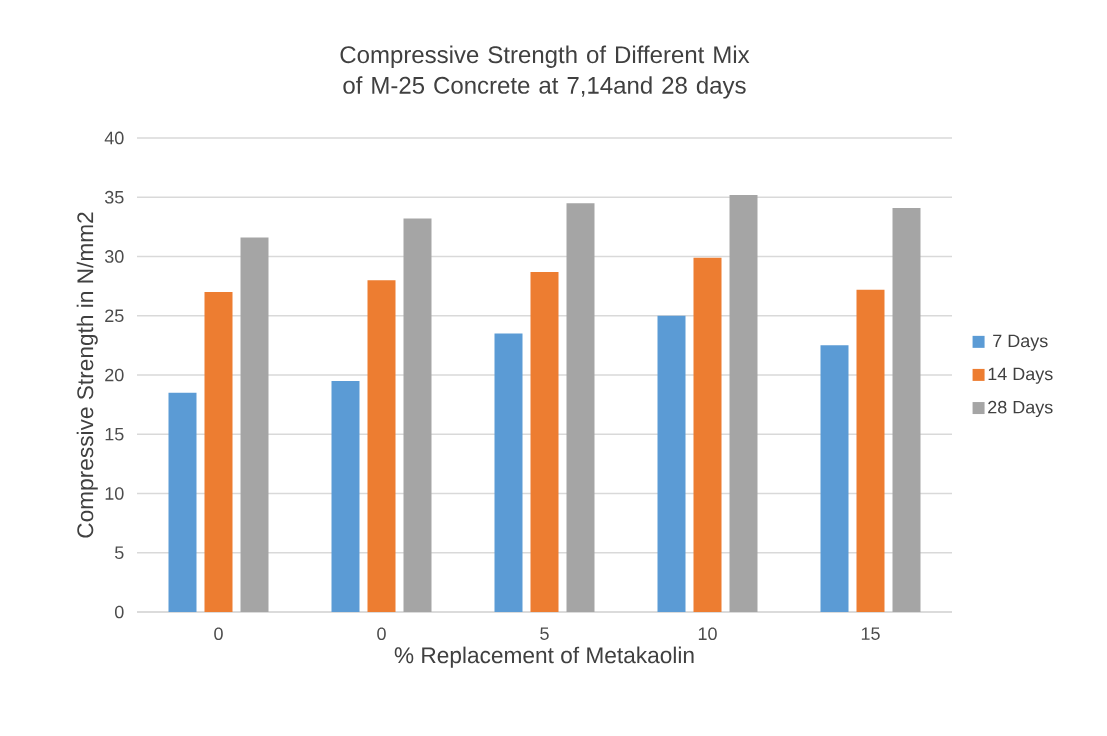 This screenshot has height=736, width=1107. What do you see at coordinates (114, 138) in the screenshot?
I see `y-tick-label: 40` at bounding box center [114, 138].